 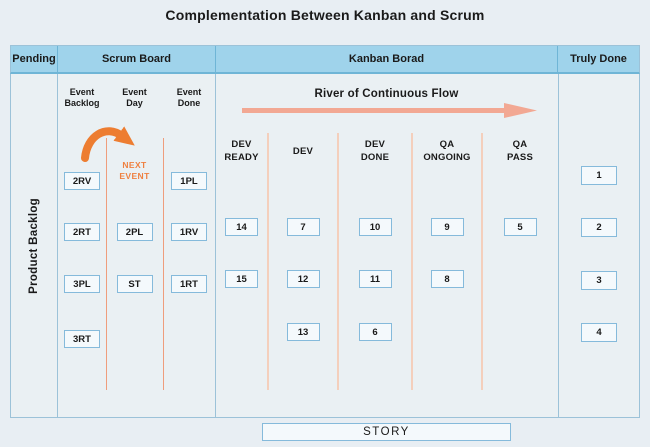 What do you see at coordinates (375, 279) in the screenshot?
I see `kanban-card-11: 11` at bounding box center [375, 279].